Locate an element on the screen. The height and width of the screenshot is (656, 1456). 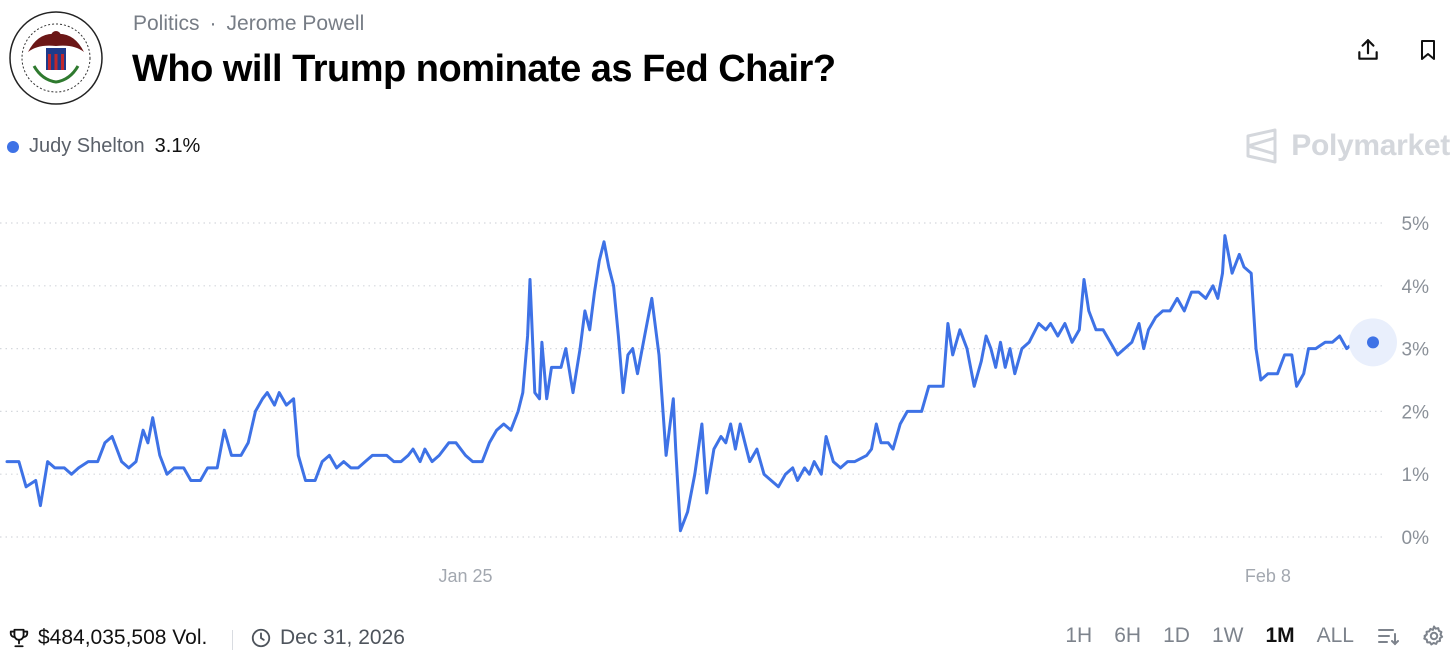
gear-icon is located at coordinates (1433, 635).